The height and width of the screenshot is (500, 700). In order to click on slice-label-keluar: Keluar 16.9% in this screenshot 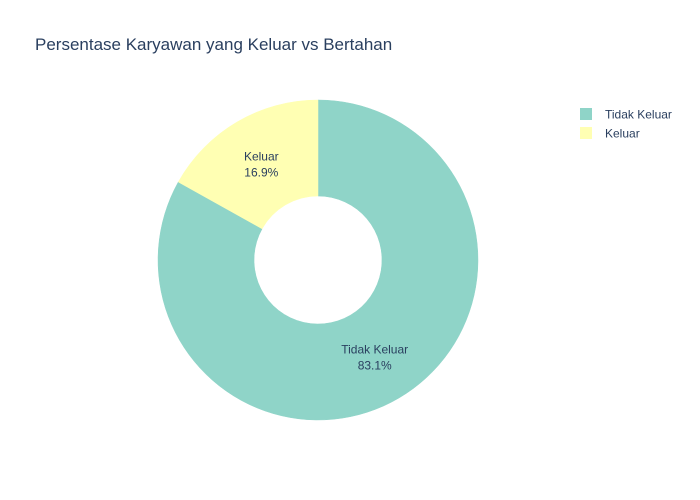, I will do `click(261, 164)`.